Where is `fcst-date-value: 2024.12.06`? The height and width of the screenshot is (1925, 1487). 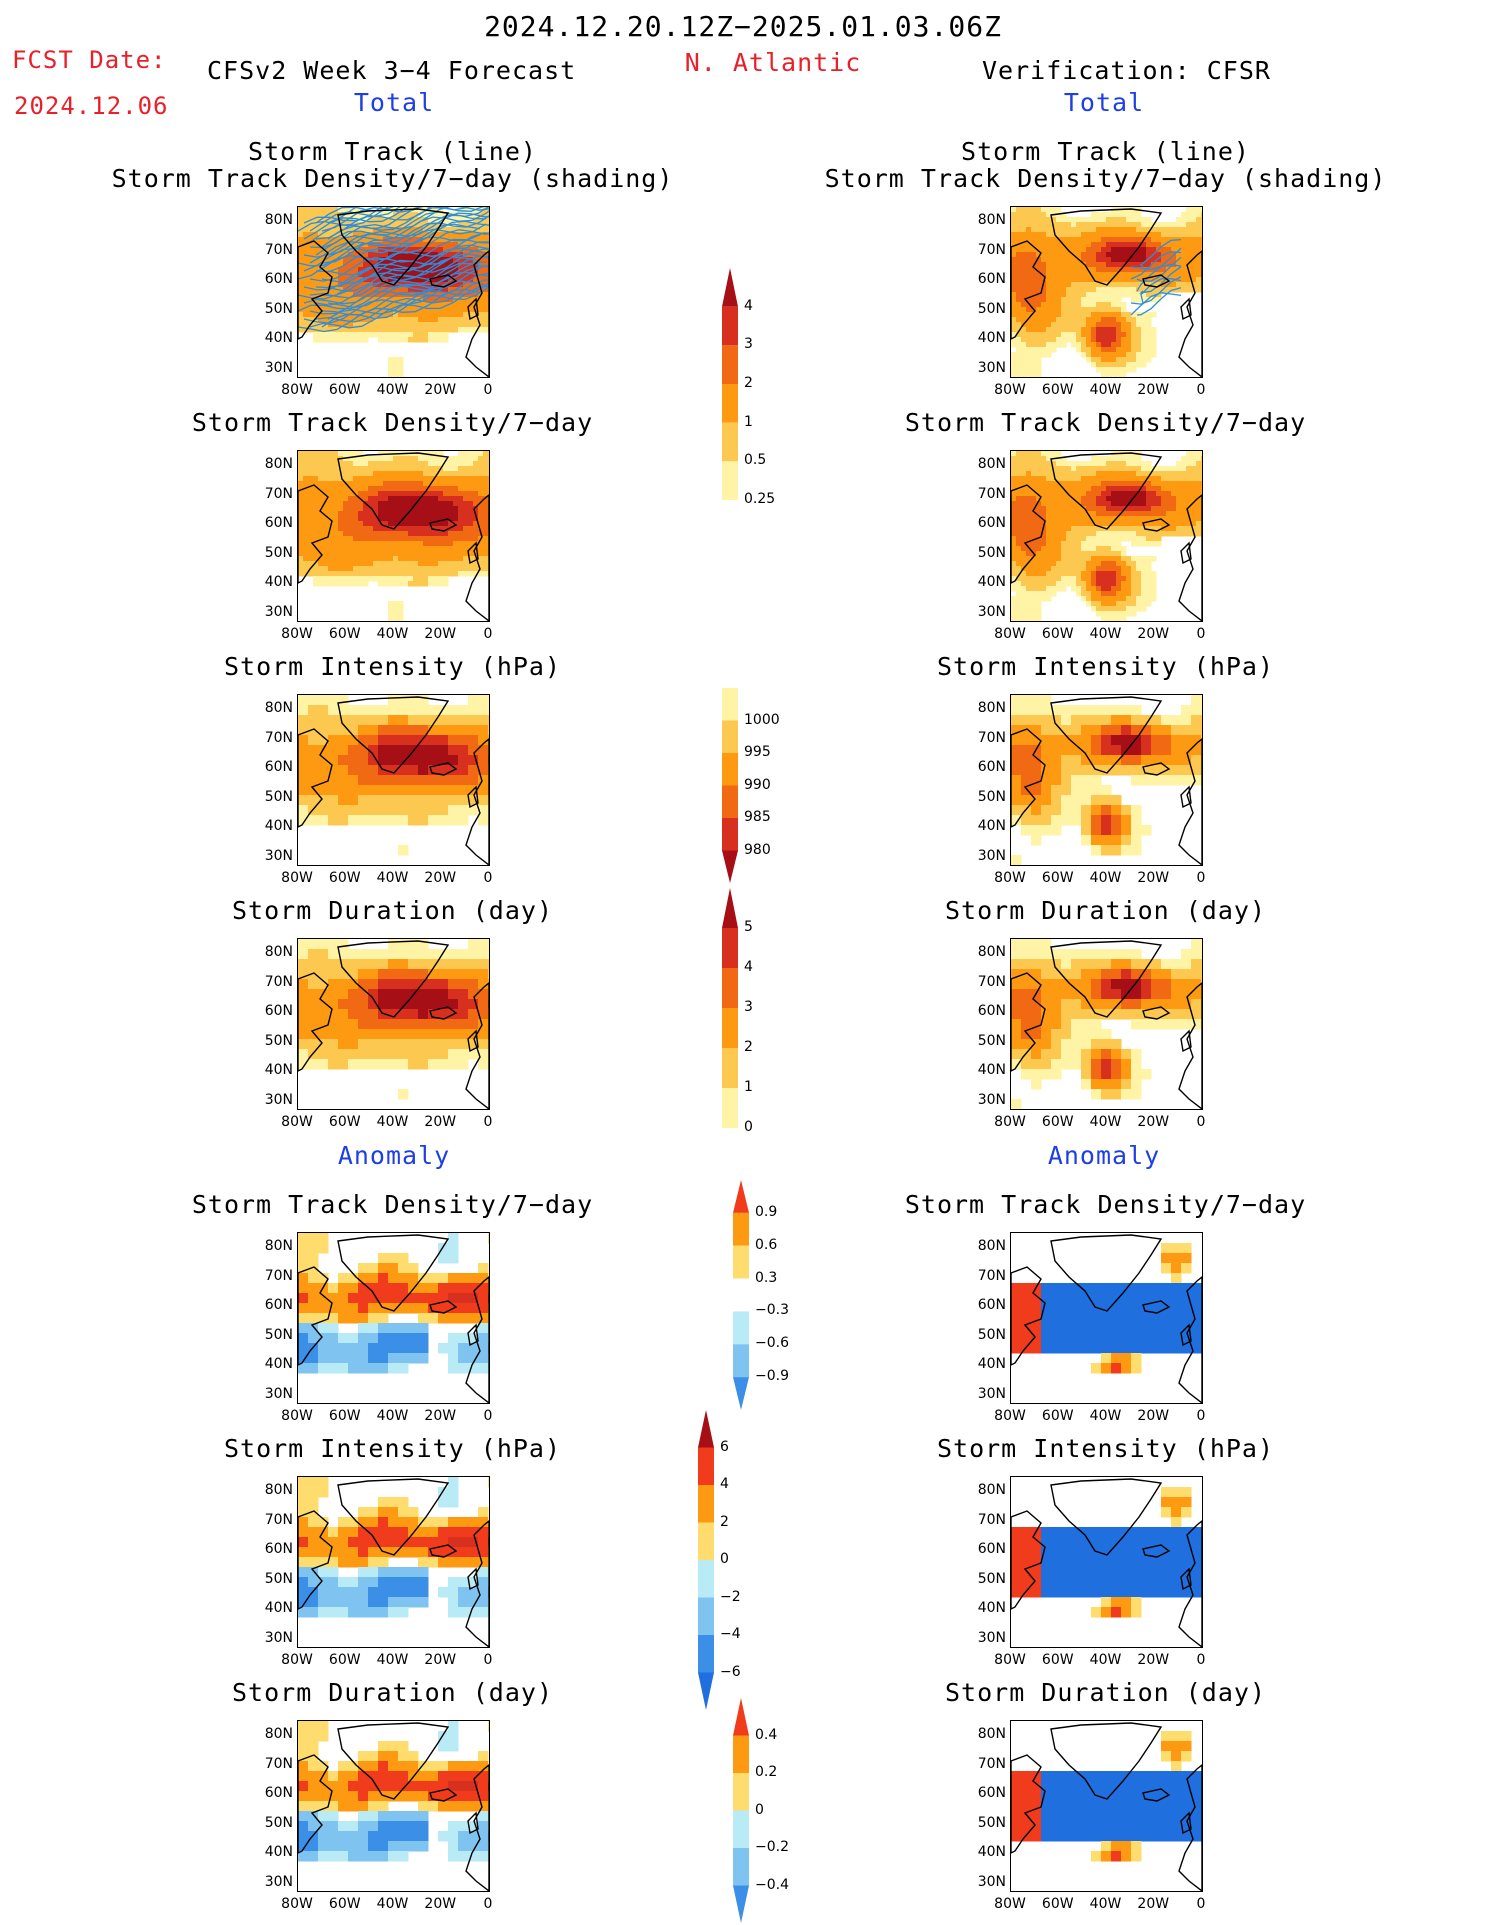 fcst-date-value: 2024.12.06 is located at coordinates (91, 106).